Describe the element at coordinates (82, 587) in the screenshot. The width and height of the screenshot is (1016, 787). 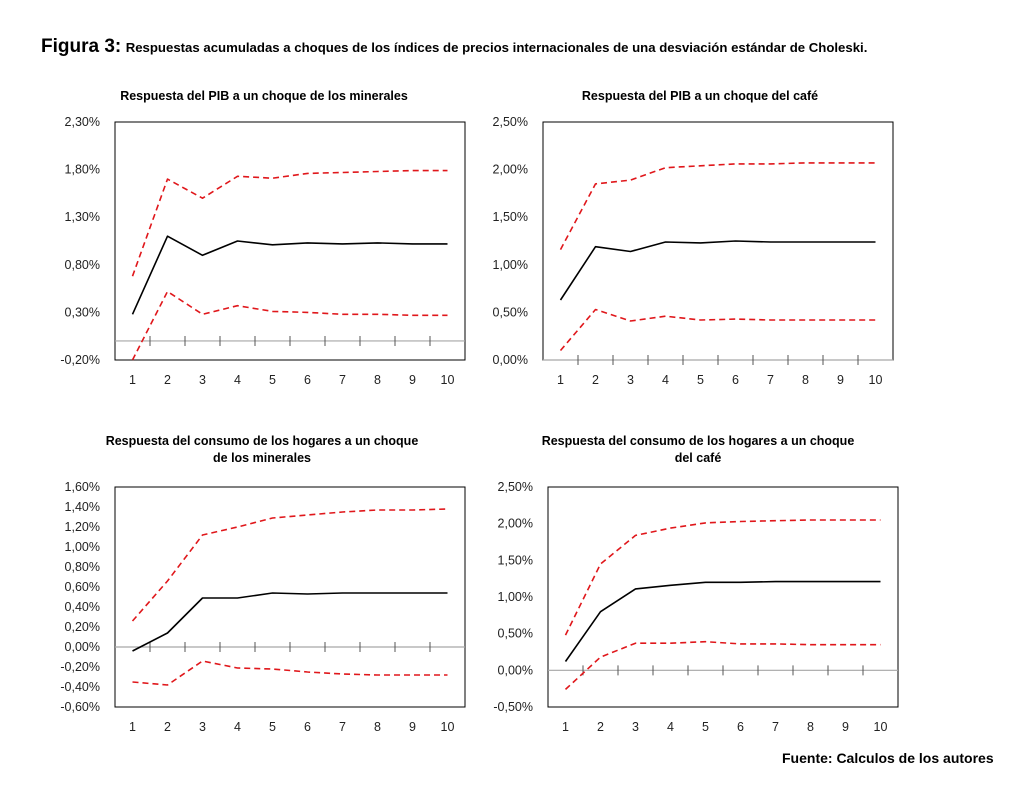
I see `y-tick-label: 0,60%` at that location.